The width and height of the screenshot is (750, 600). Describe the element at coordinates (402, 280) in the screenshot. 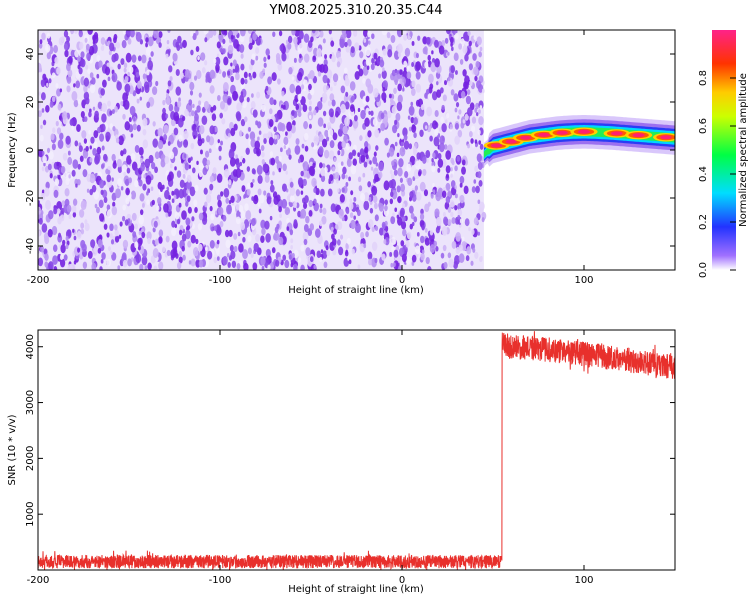

I see `x-tick-label: 0` at that location.